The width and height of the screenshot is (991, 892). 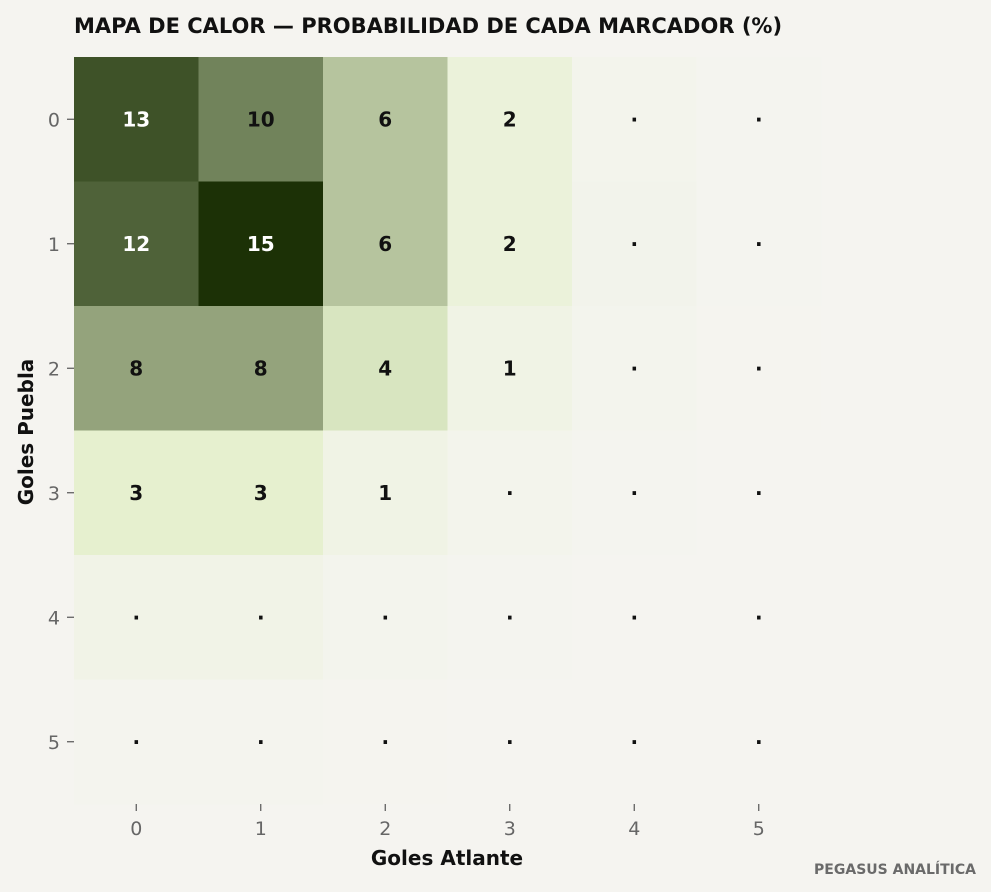 I want to click on cell-value-1-3: 2, so click(x=510, y=244).